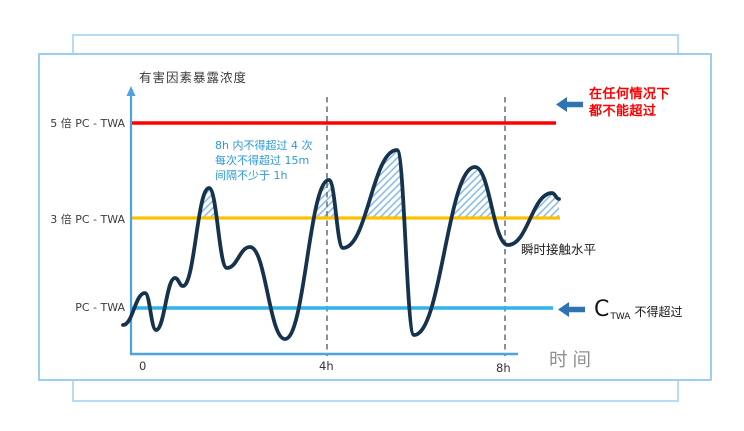  Describe the element at coordinates (573, 360) in the screenshot. I see `x-axis-title: 时间` at that location.